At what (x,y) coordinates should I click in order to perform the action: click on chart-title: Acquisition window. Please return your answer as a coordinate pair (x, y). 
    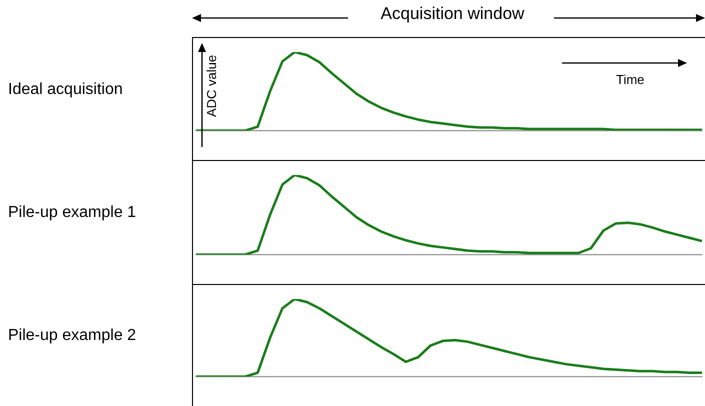
    Looking at the image, I should click on (453, 14).